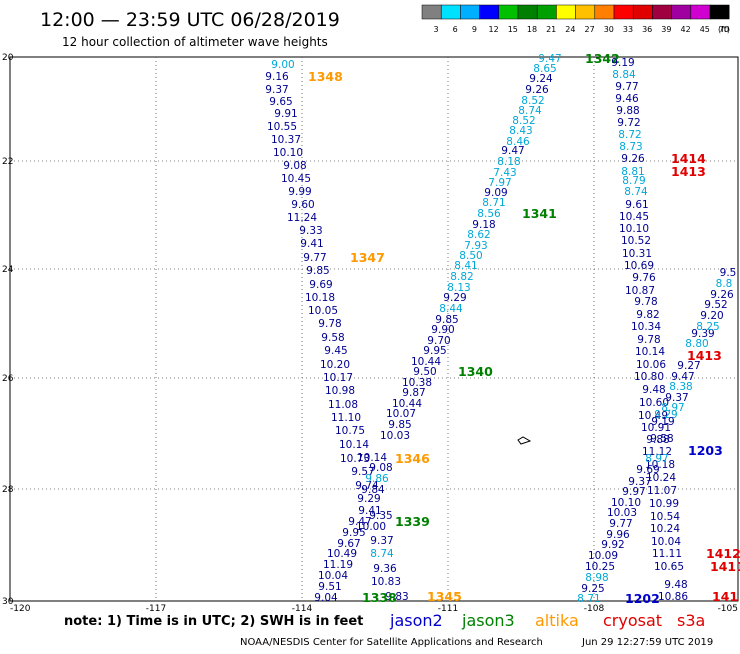 The width and height of the screenshot is (740, 654). Describe the element at coordinates (600, 567) in the screenshot. I see `wave-height-value: 10.25` at that location.